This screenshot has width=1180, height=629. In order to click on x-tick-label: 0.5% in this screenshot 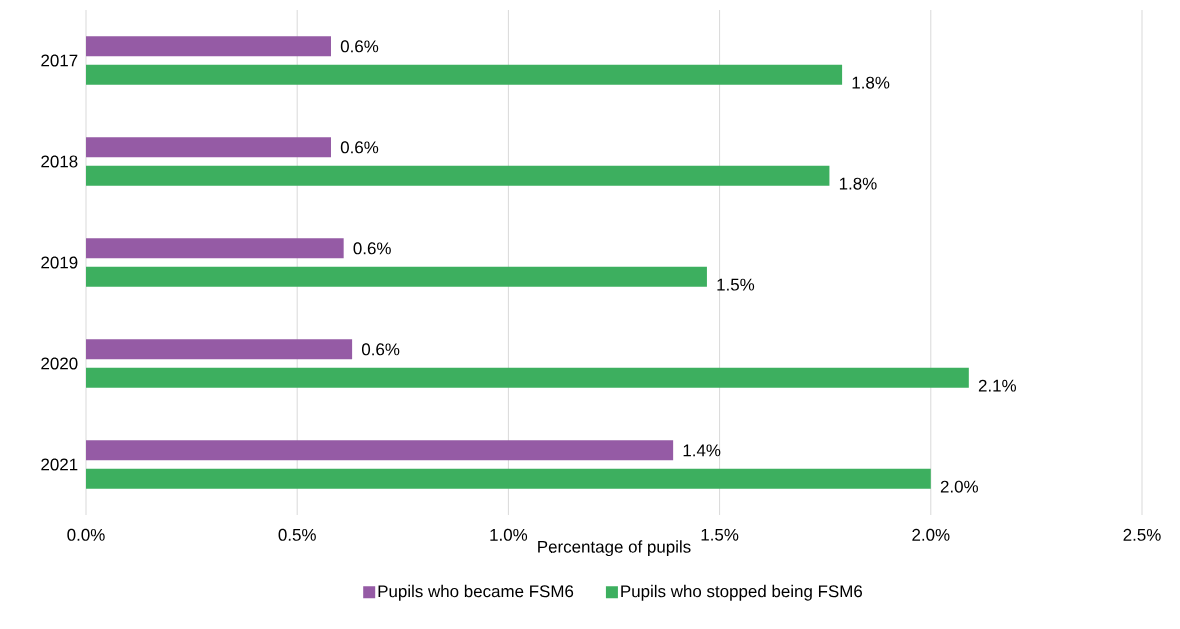, I will do `click(297, 534)`.